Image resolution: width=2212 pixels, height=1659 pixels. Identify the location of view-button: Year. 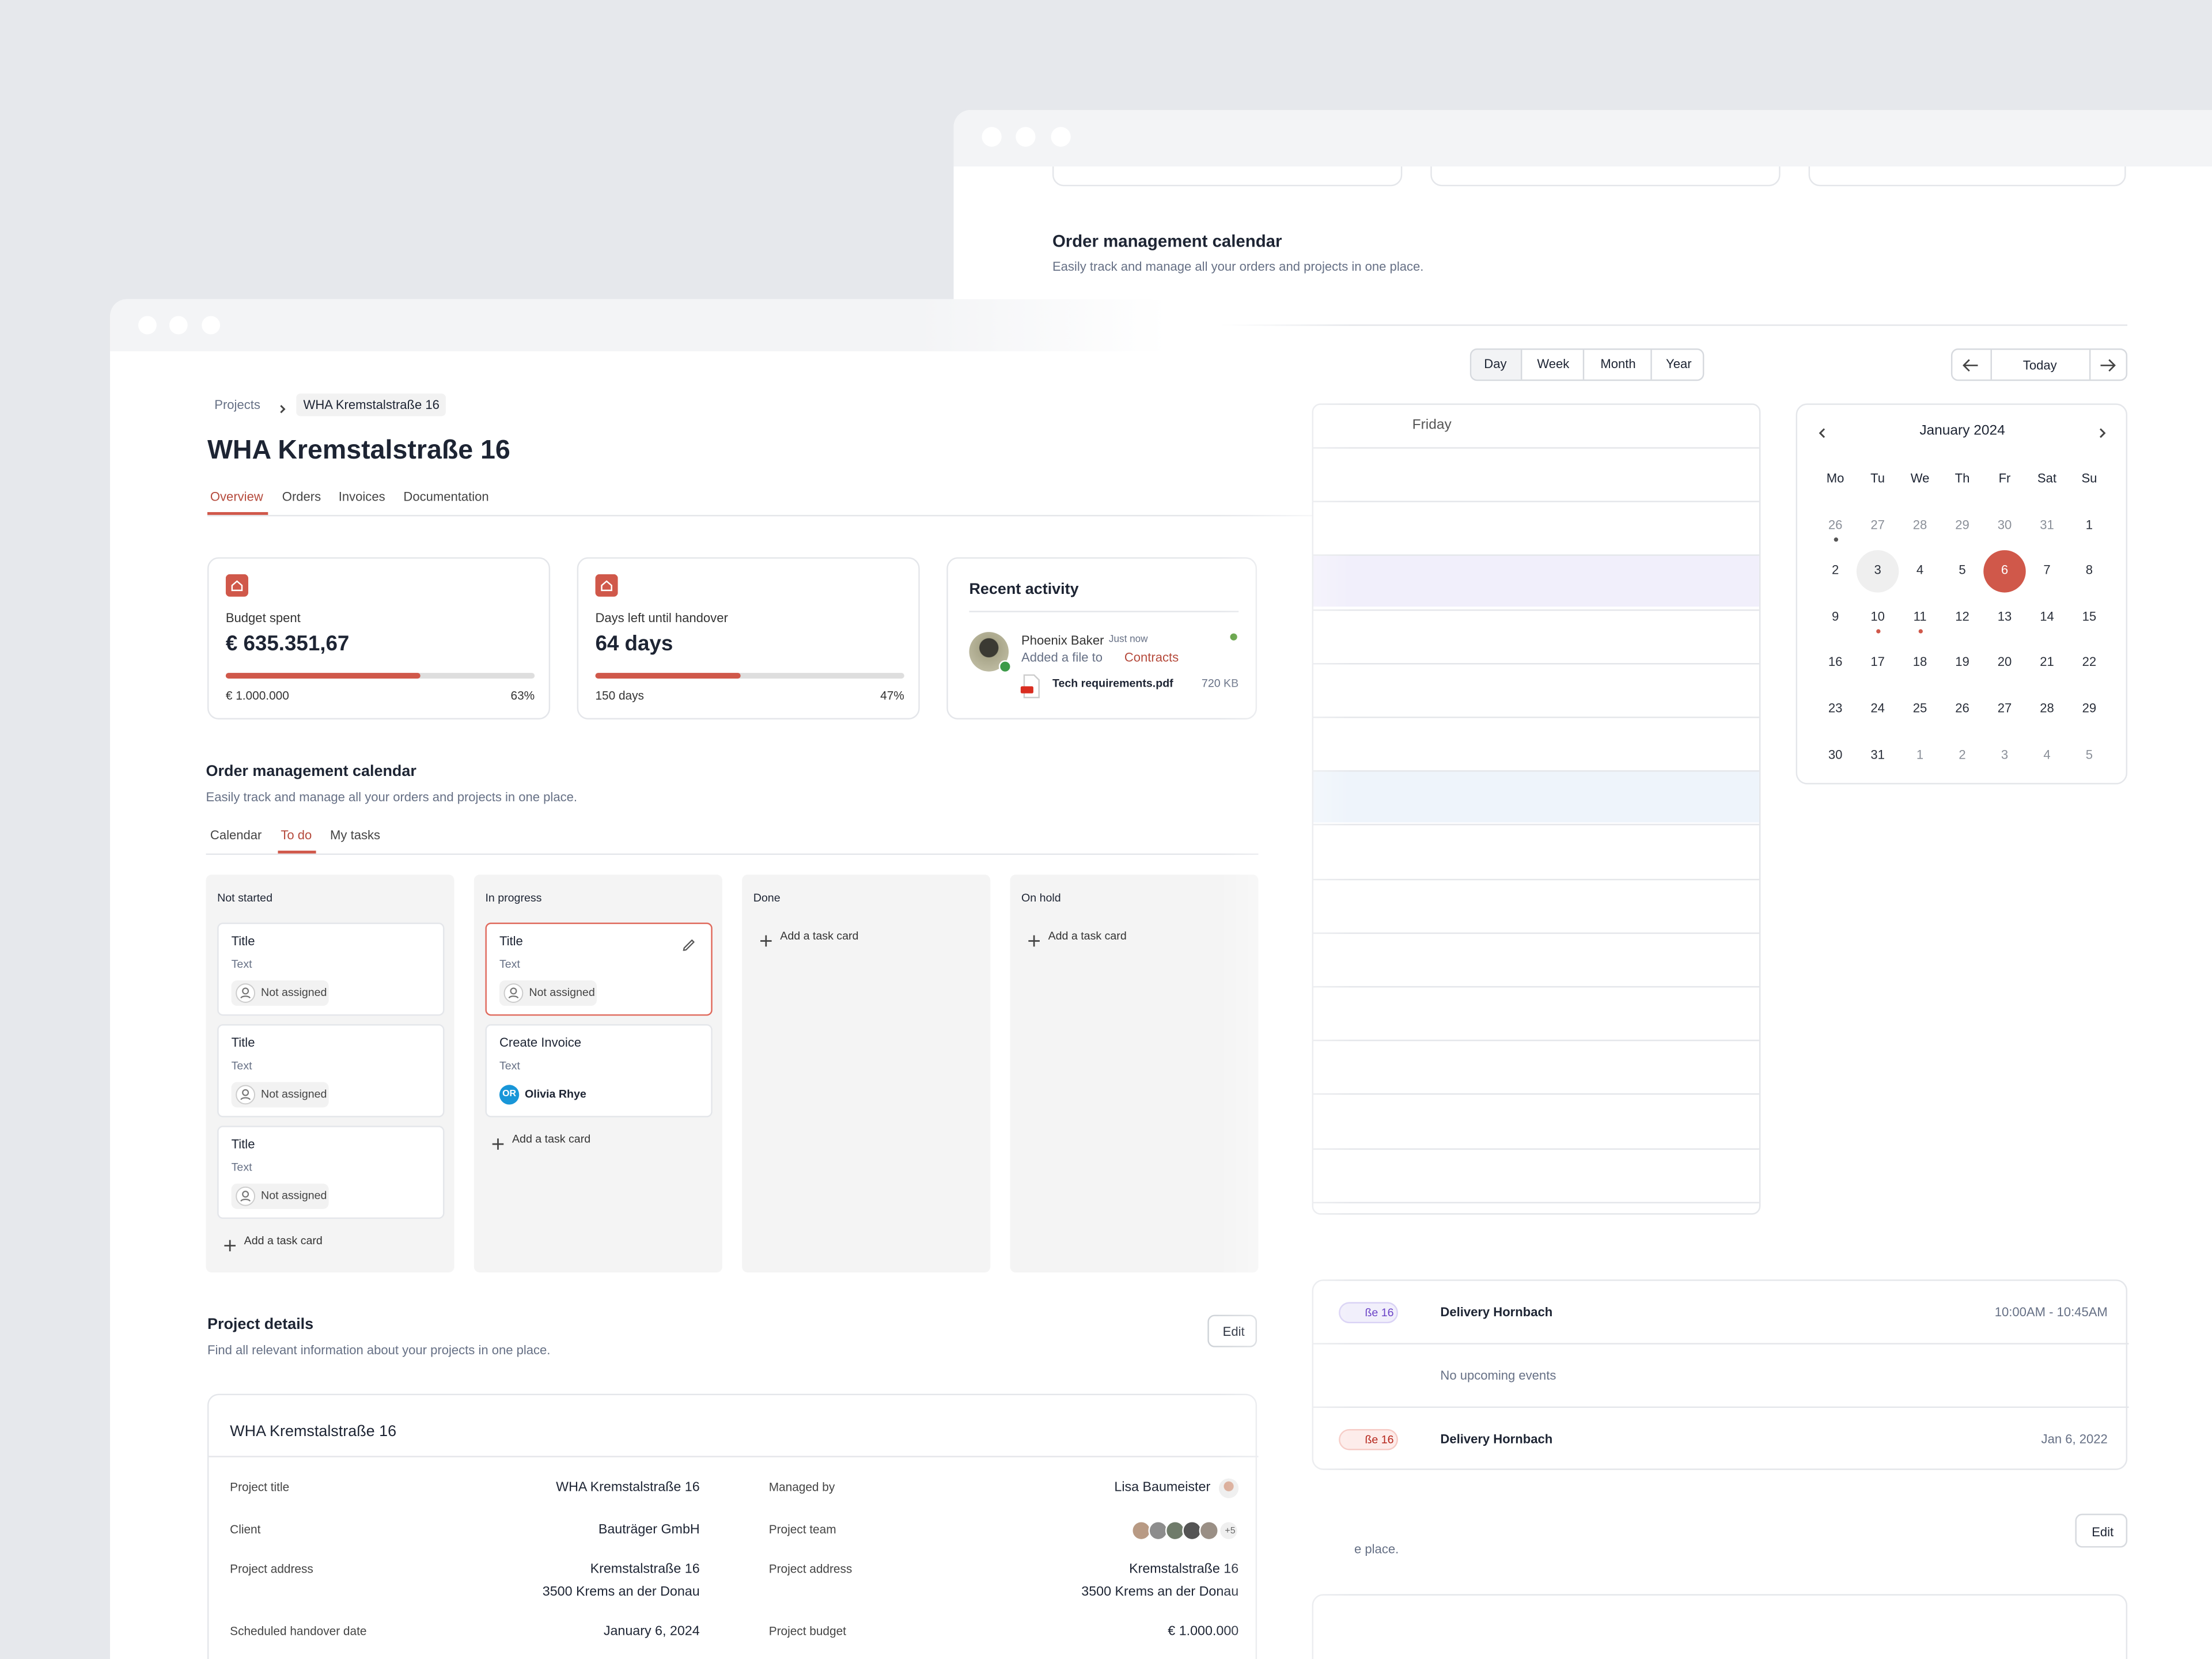
(1676, 365).